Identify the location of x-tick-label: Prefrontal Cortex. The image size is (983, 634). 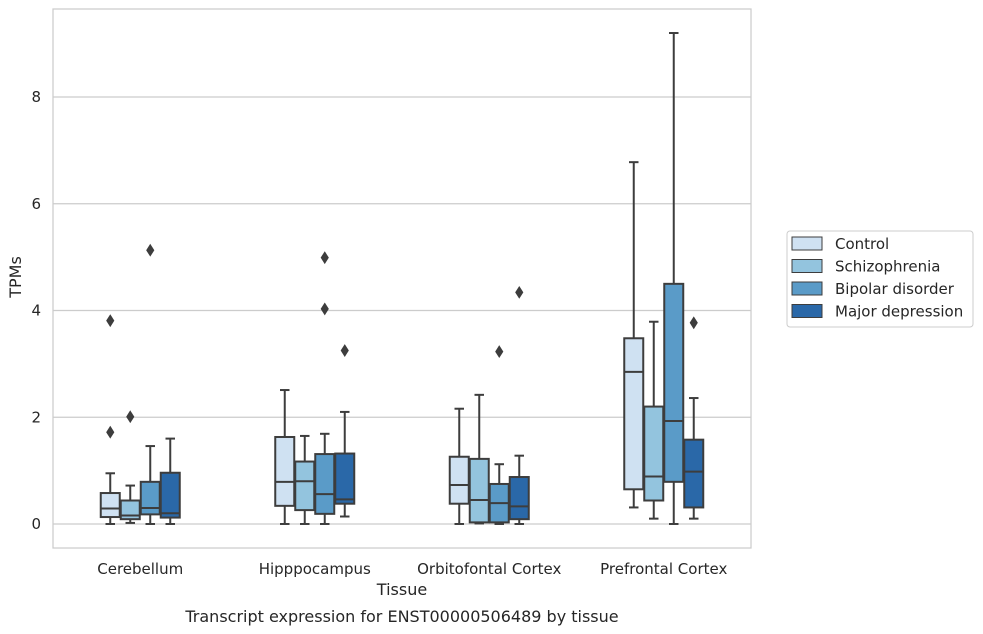
(663, 569).